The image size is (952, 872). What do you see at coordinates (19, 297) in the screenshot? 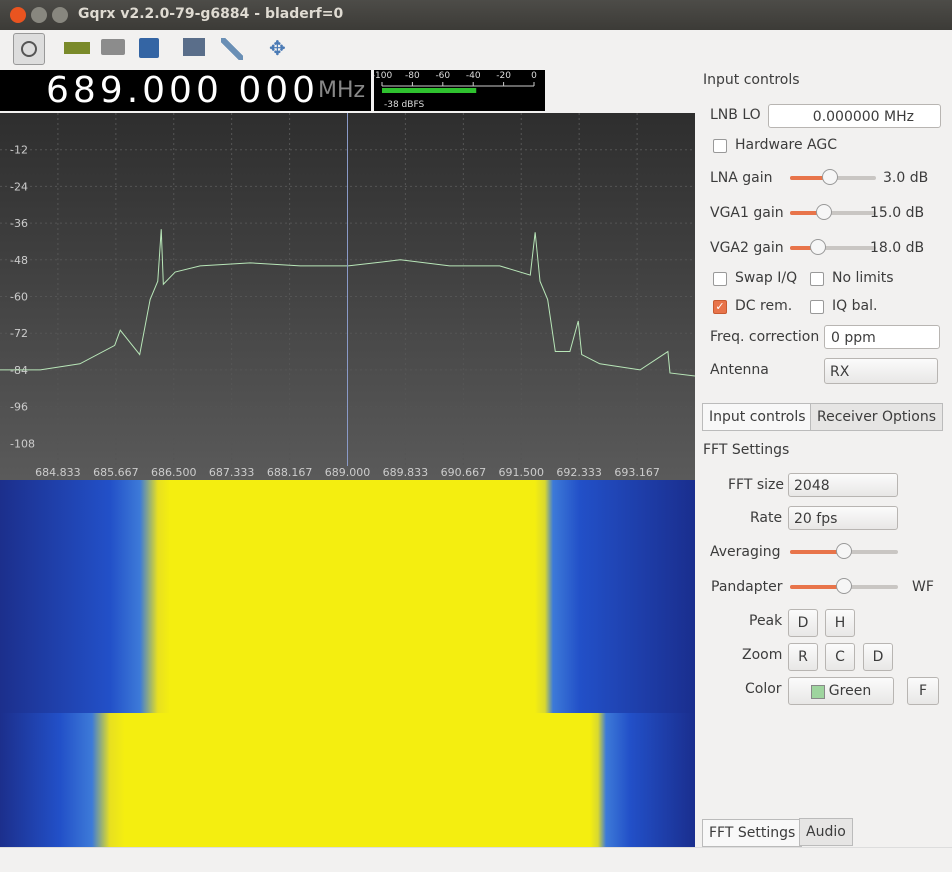
I see `y-tick-label: -60` at bounding box center [19, 297].